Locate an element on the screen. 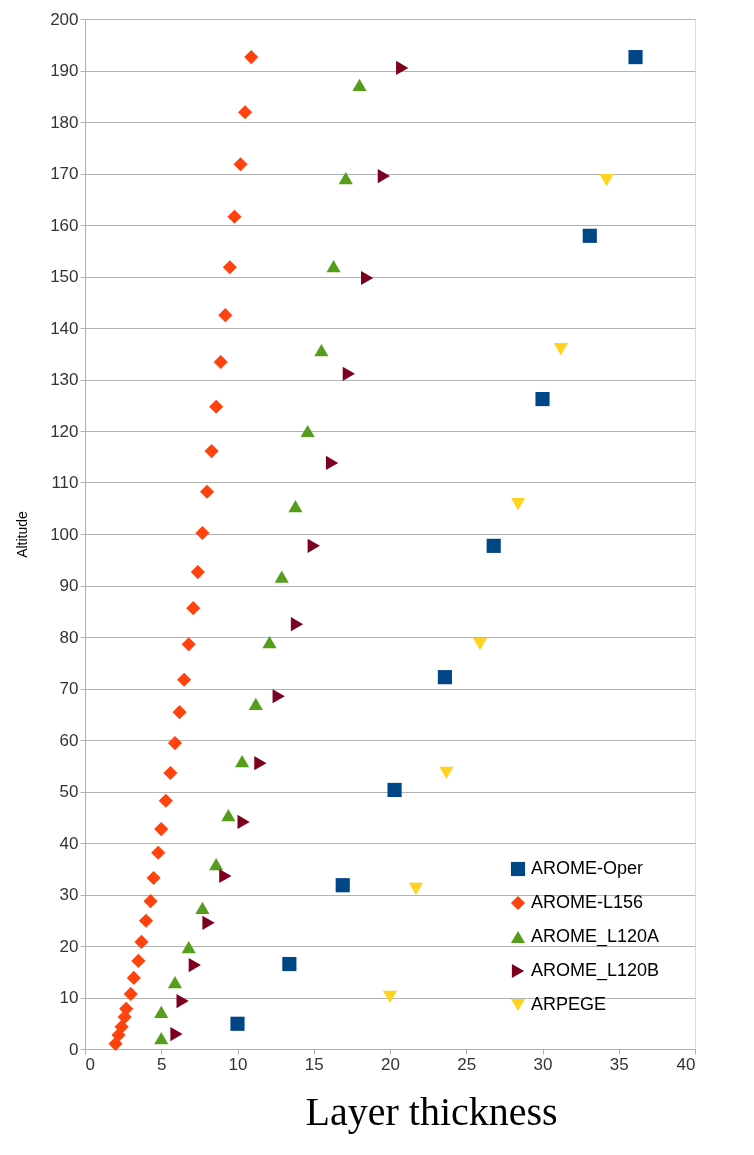  x-tick-label: 35 is located at coordinates (619, 1064).